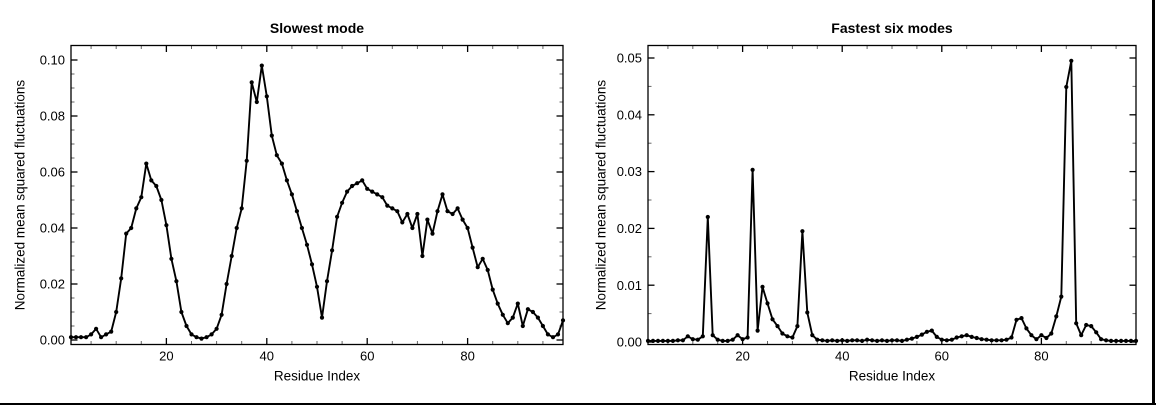 This screenshot has height=412, width=1156. What do you see at coordinates (52, 116) in the screenshot?
I see `y-tick-label: 0.08` at bounding box center [52, 116].